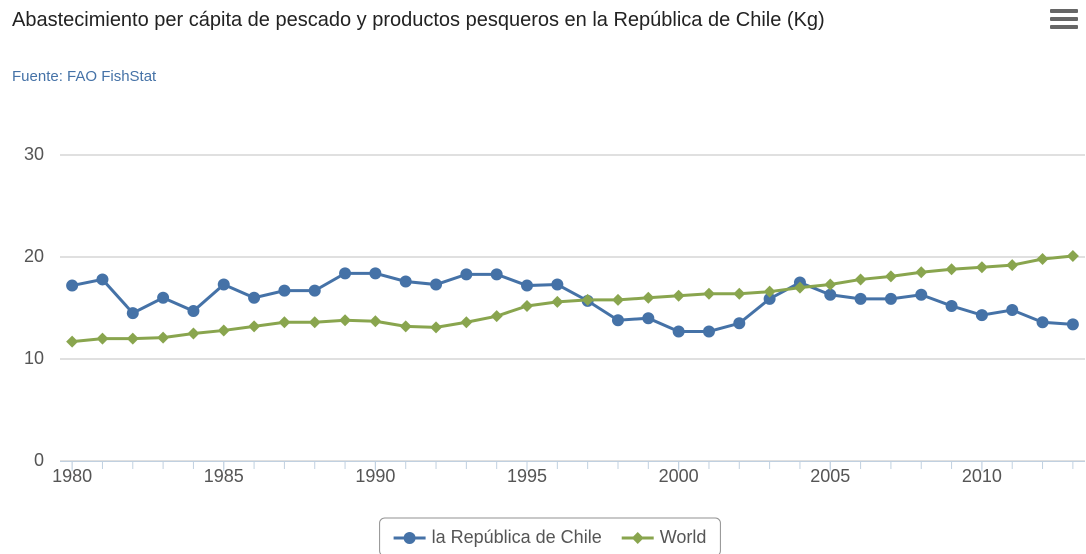 The width and height of the screenshot is (1086, 554). Describe the element at coordinates (1064, 19) in the screenshot. I see `menu-button` at that location.